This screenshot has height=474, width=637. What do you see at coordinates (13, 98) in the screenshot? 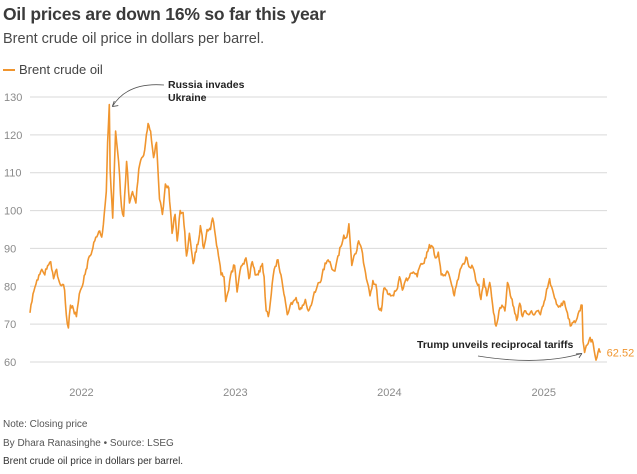
I see `y-tick-label: 130` at bounding box center [13, 98].